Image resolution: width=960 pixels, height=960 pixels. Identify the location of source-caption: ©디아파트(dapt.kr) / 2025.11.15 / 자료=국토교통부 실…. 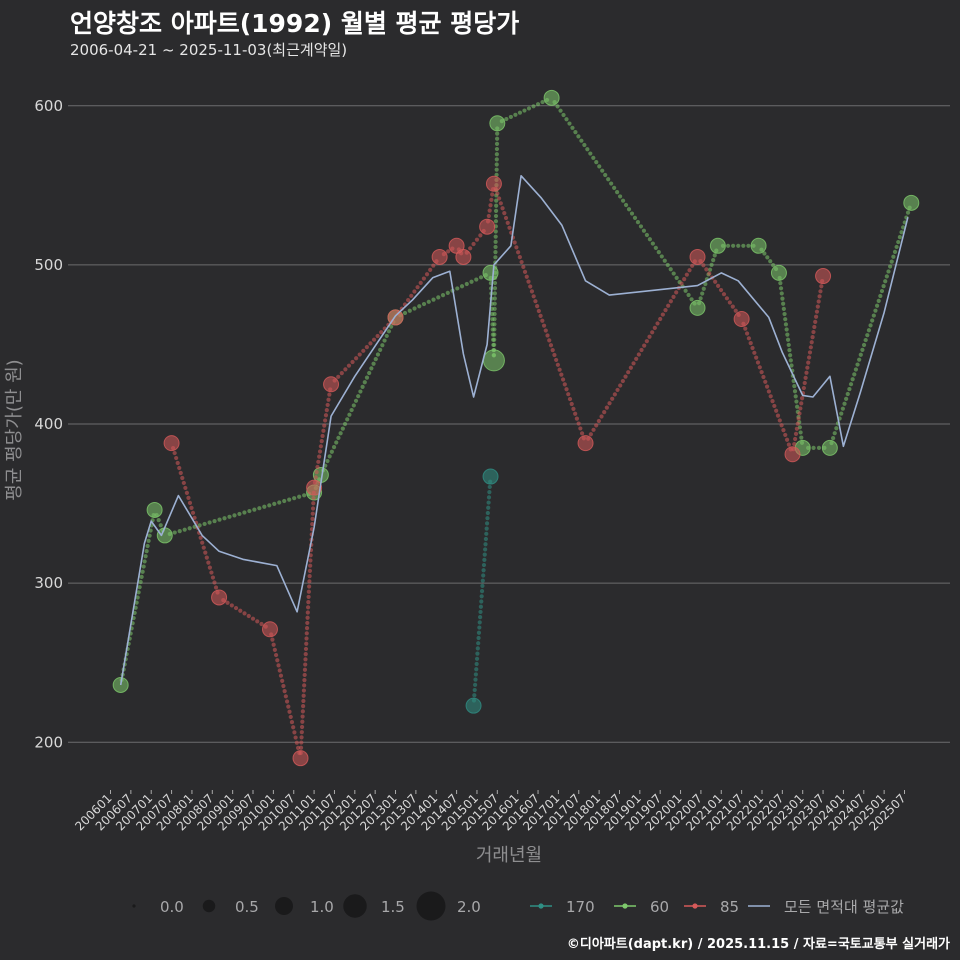
(758, 944).